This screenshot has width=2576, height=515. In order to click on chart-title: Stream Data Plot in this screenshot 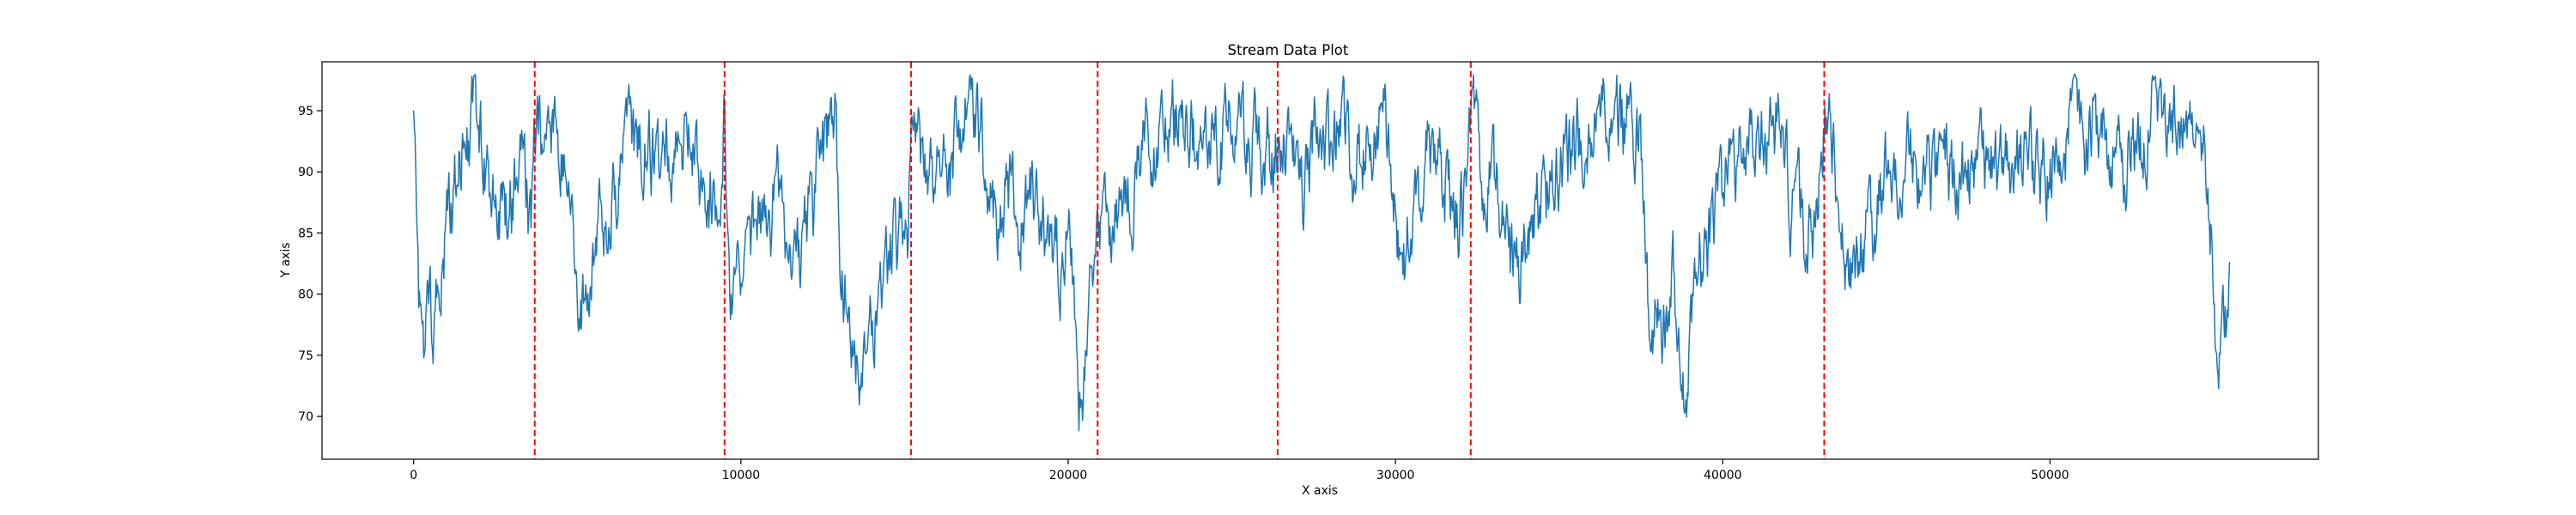, I will do `click(1288, 50)`.